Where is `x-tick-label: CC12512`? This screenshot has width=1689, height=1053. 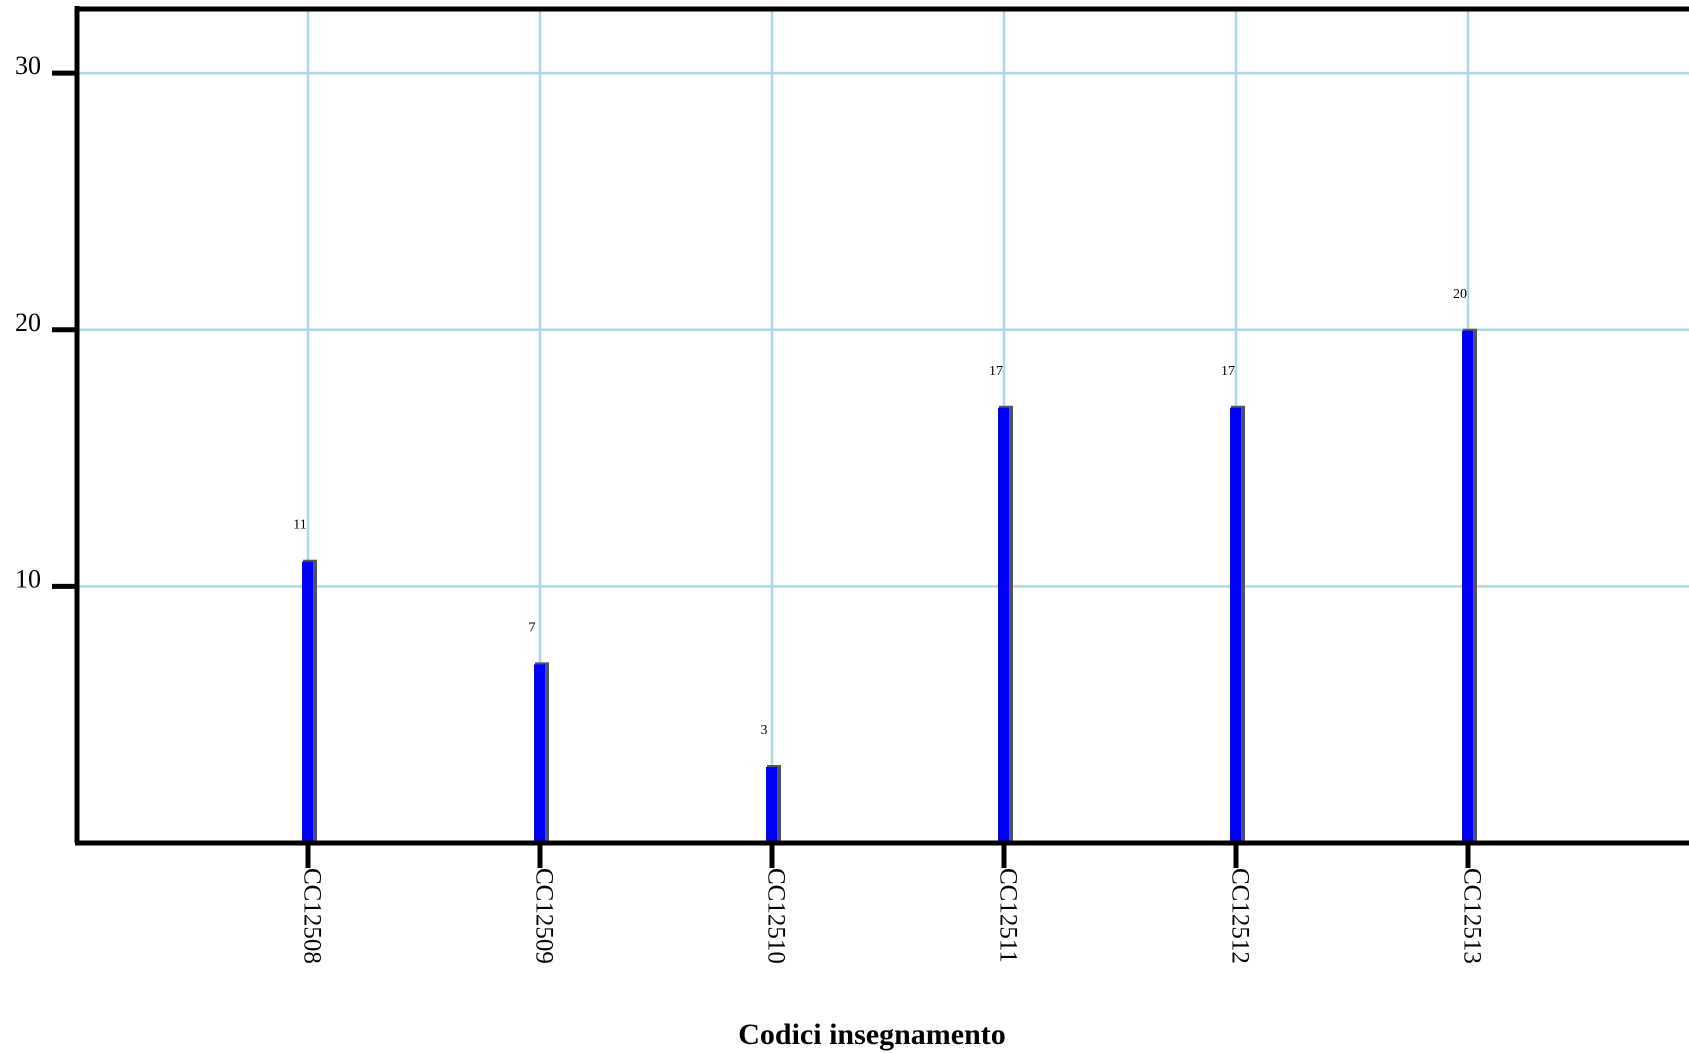
x-tick-label: CC12512 is located at coordinates (1239, 916).